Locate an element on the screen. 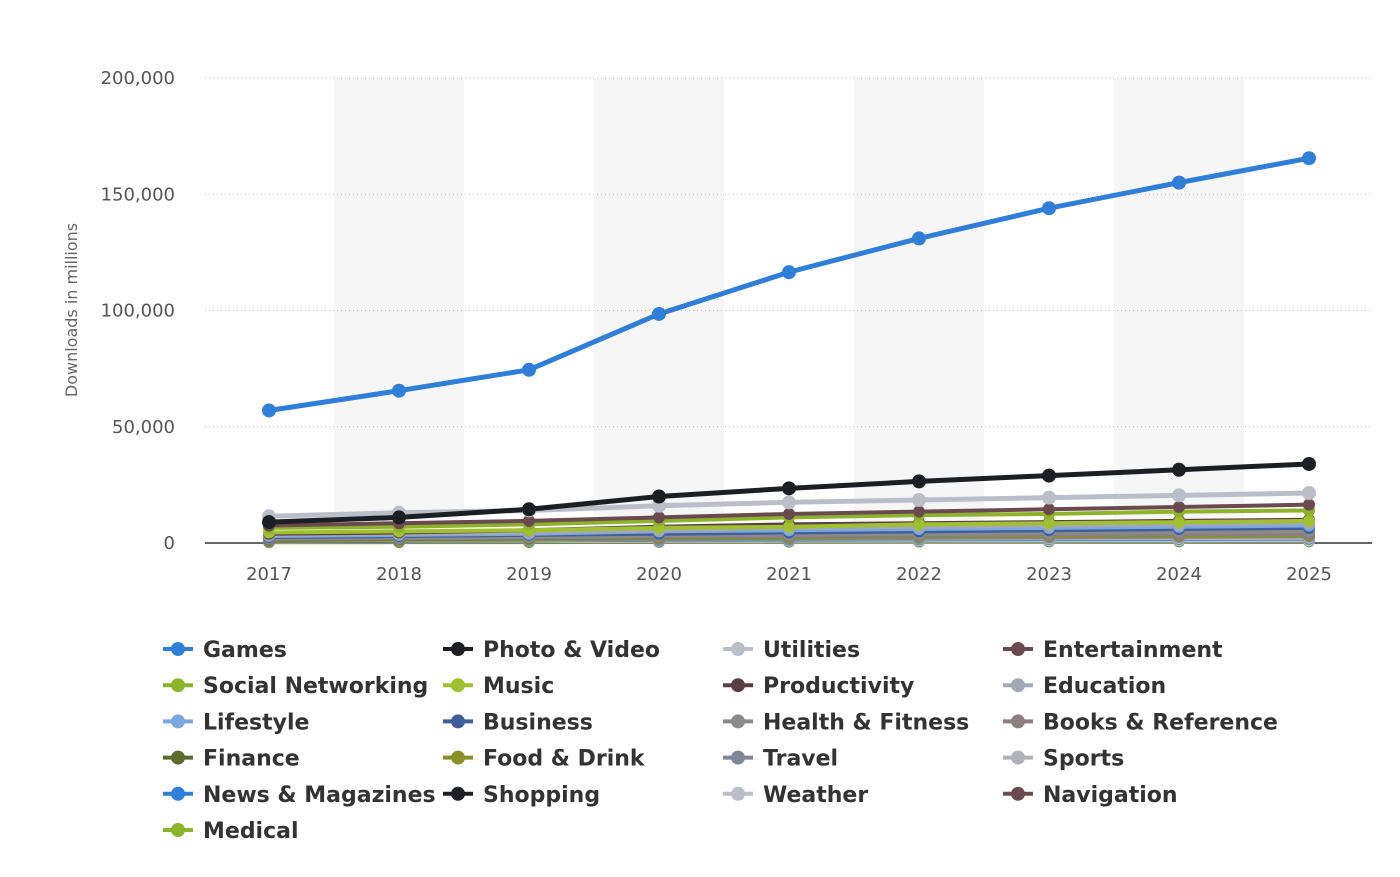  x-tick-label: 2023 is located at coordinates (1049, 574).